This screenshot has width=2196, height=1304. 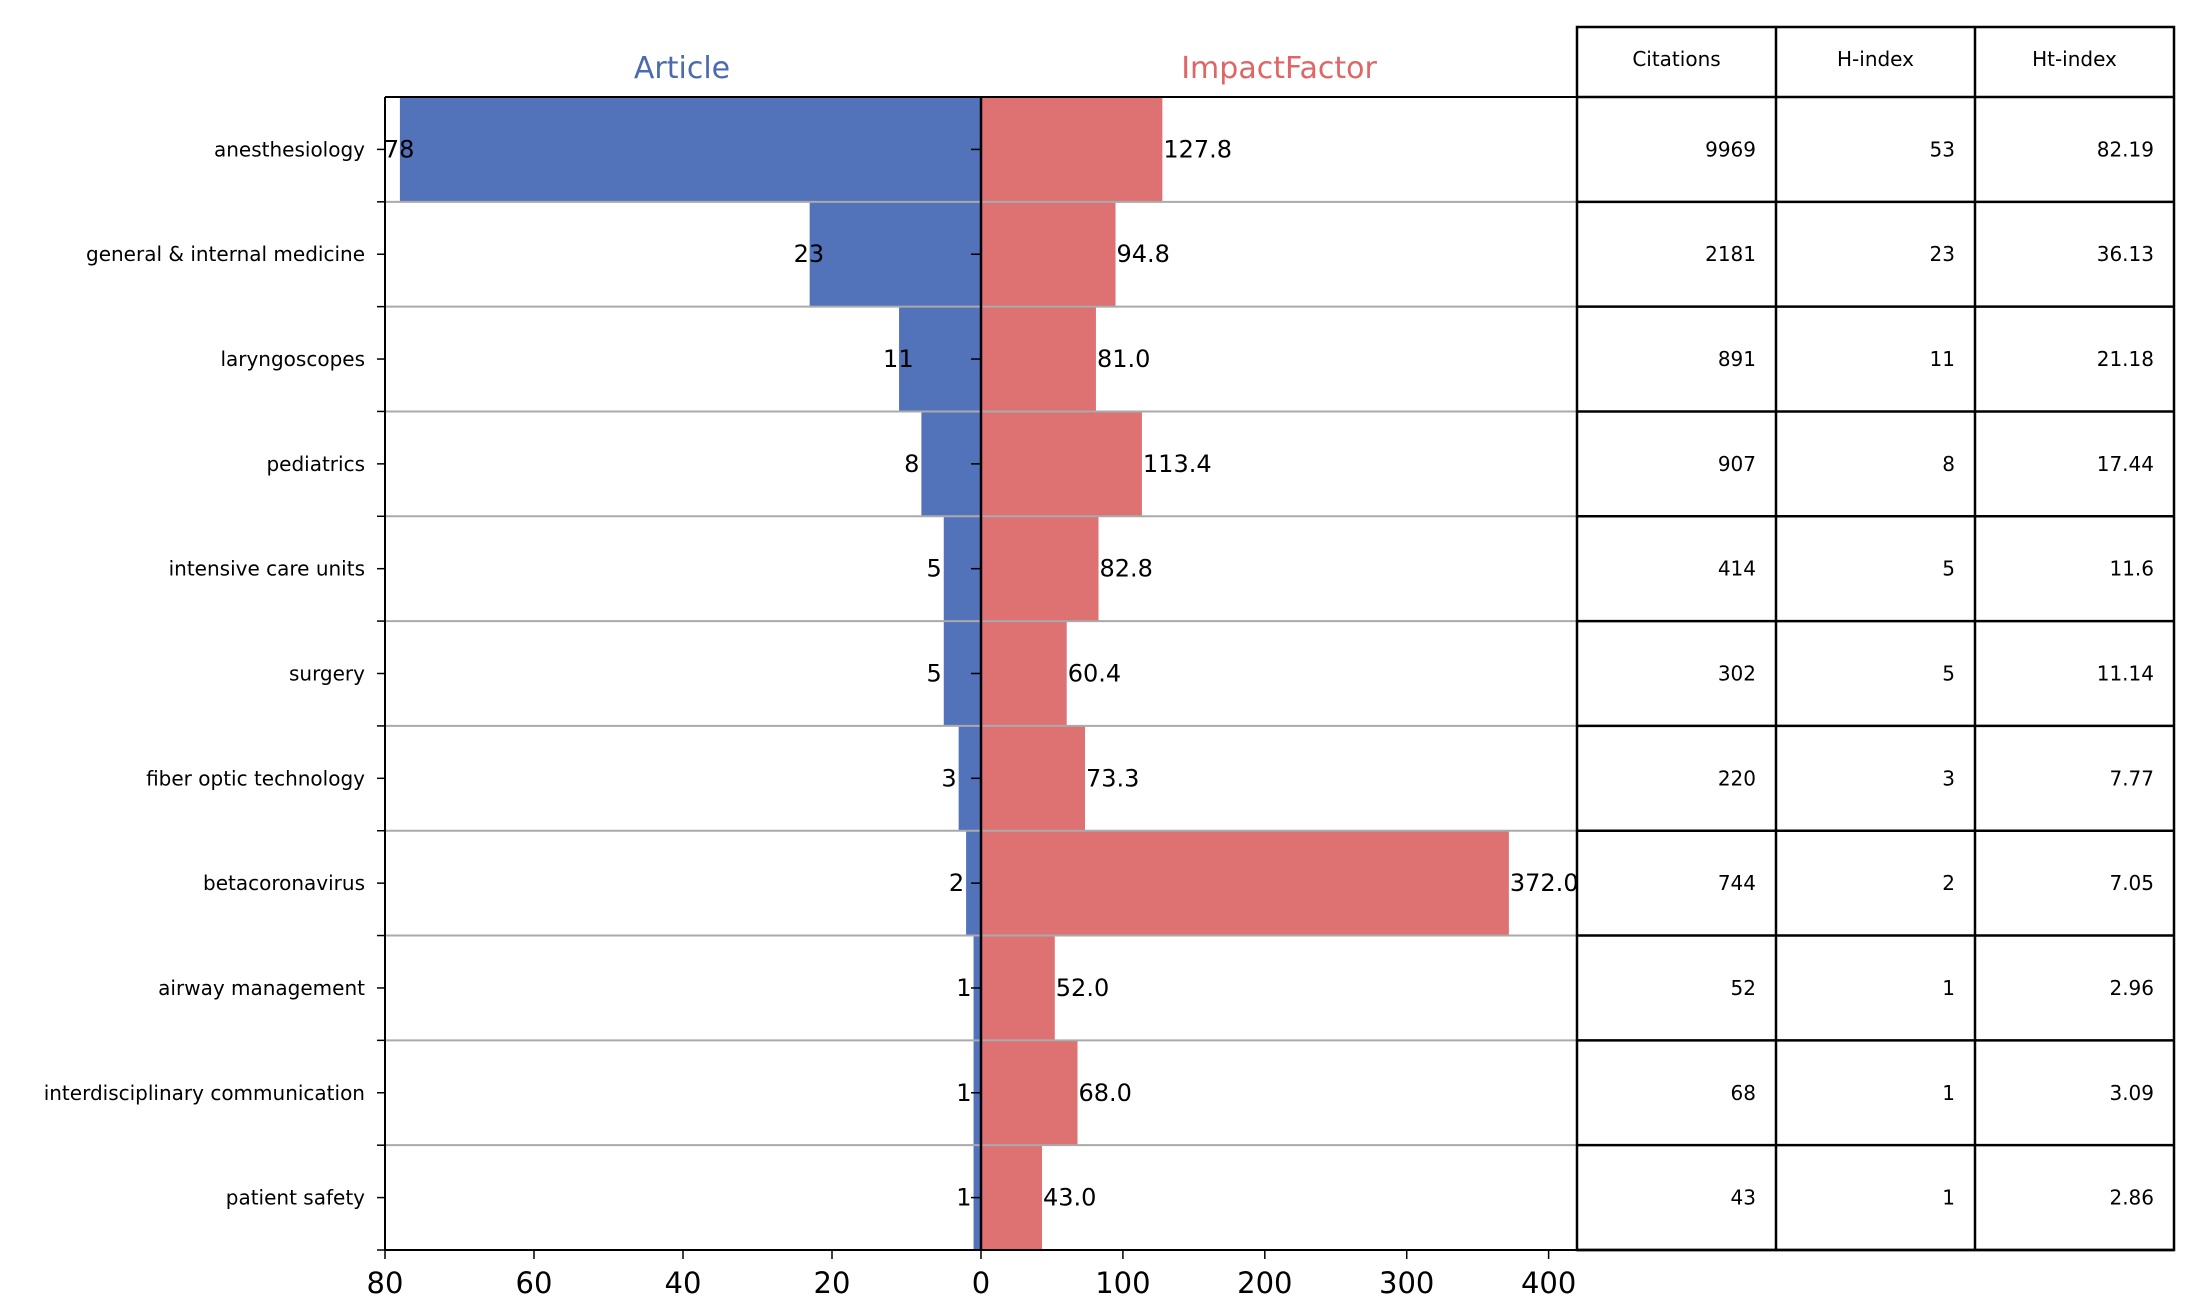 What do you see at coordinates (261, 988) in the screenshot?
I see `category-label: airway management` at bounding box center [261, 988].